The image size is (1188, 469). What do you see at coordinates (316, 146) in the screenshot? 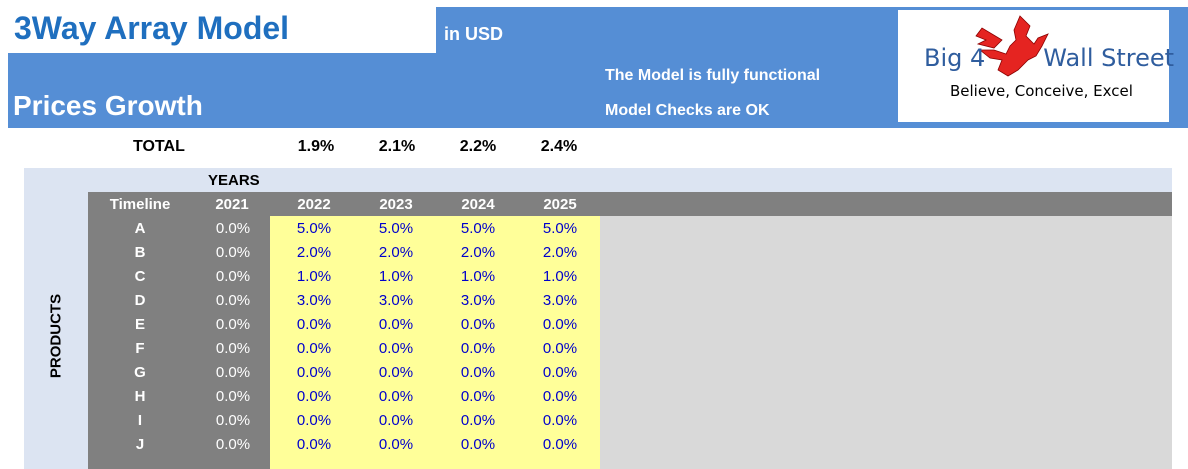
I see `total-value: 1.9%` at bounding box center [316, 146].